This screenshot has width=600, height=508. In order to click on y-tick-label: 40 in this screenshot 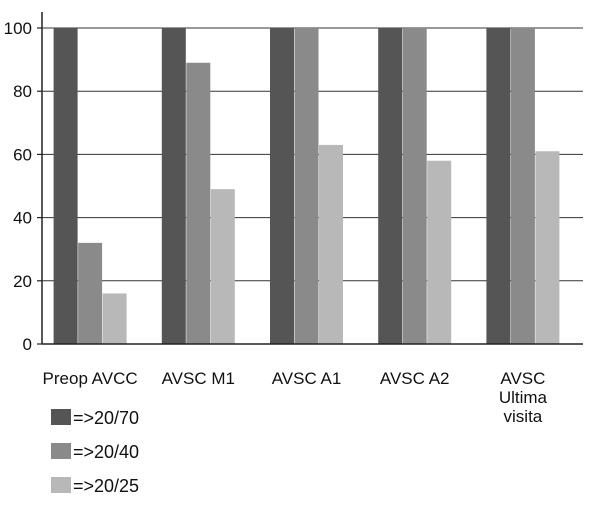, I will do `click(22, 218)`.